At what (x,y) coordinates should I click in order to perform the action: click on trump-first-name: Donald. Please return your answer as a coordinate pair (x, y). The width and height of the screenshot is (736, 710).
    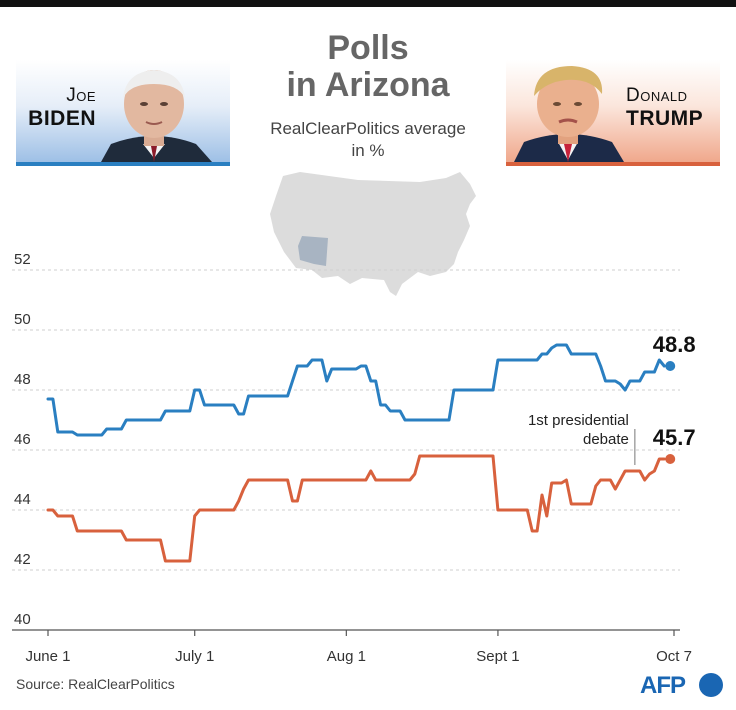
    Looking at the image, I should click on (657, 95).